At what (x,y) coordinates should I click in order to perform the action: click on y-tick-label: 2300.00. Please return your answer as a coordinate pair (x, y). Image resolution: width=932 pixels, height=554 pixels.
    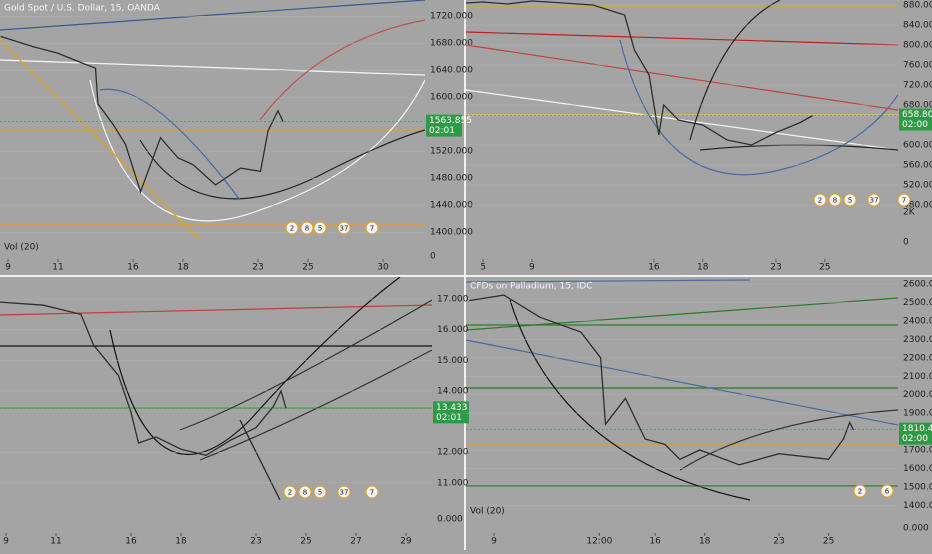
    Looking at the image, I should click on (917, 340).